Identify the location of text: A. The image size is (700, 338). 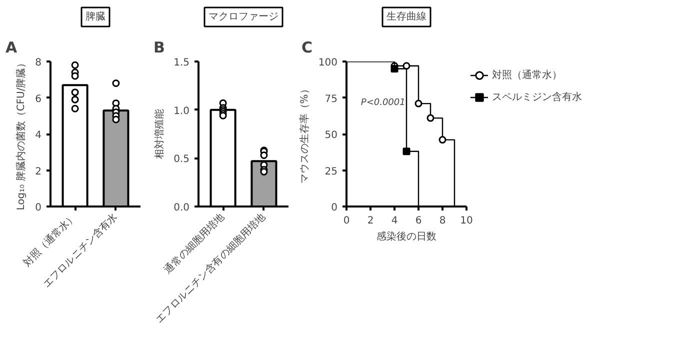
(12, 47).